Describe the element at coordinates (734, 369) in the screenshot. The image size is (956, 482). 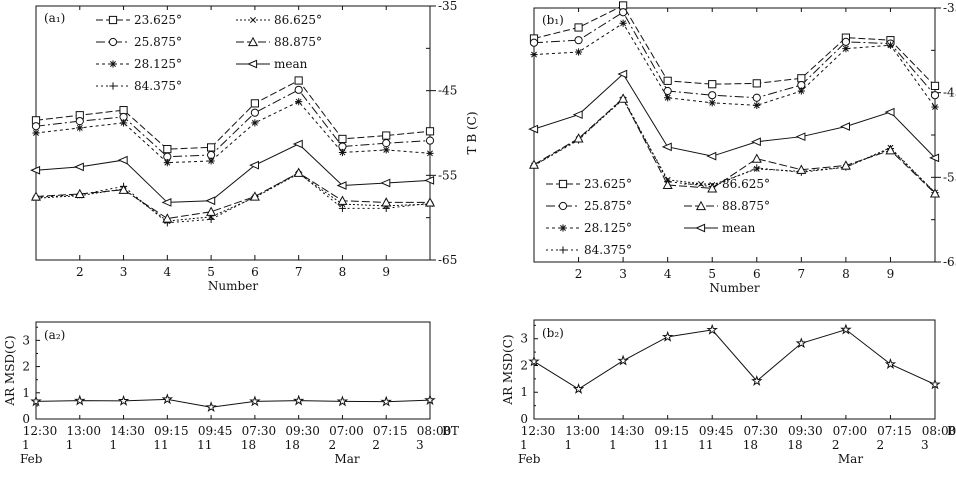
I see `plot-frame` at that location.